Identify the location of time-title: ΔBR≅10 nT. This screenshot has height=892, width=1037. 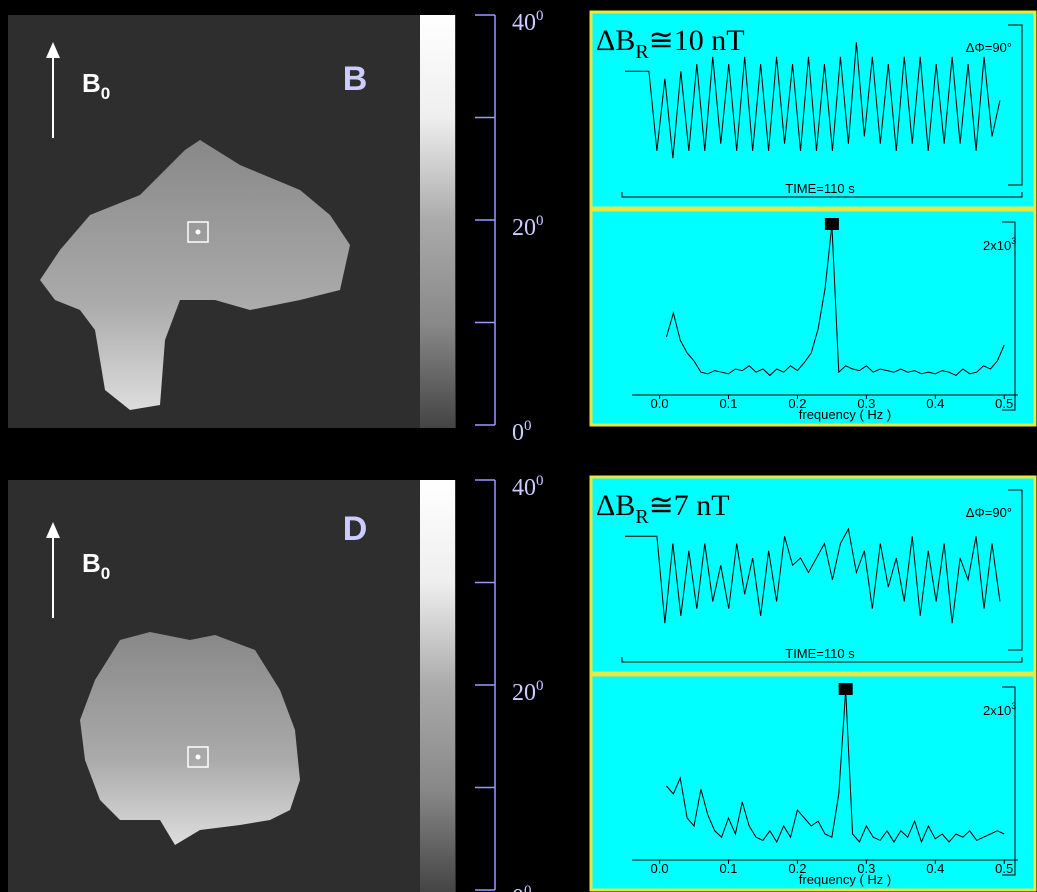
(670, 43).